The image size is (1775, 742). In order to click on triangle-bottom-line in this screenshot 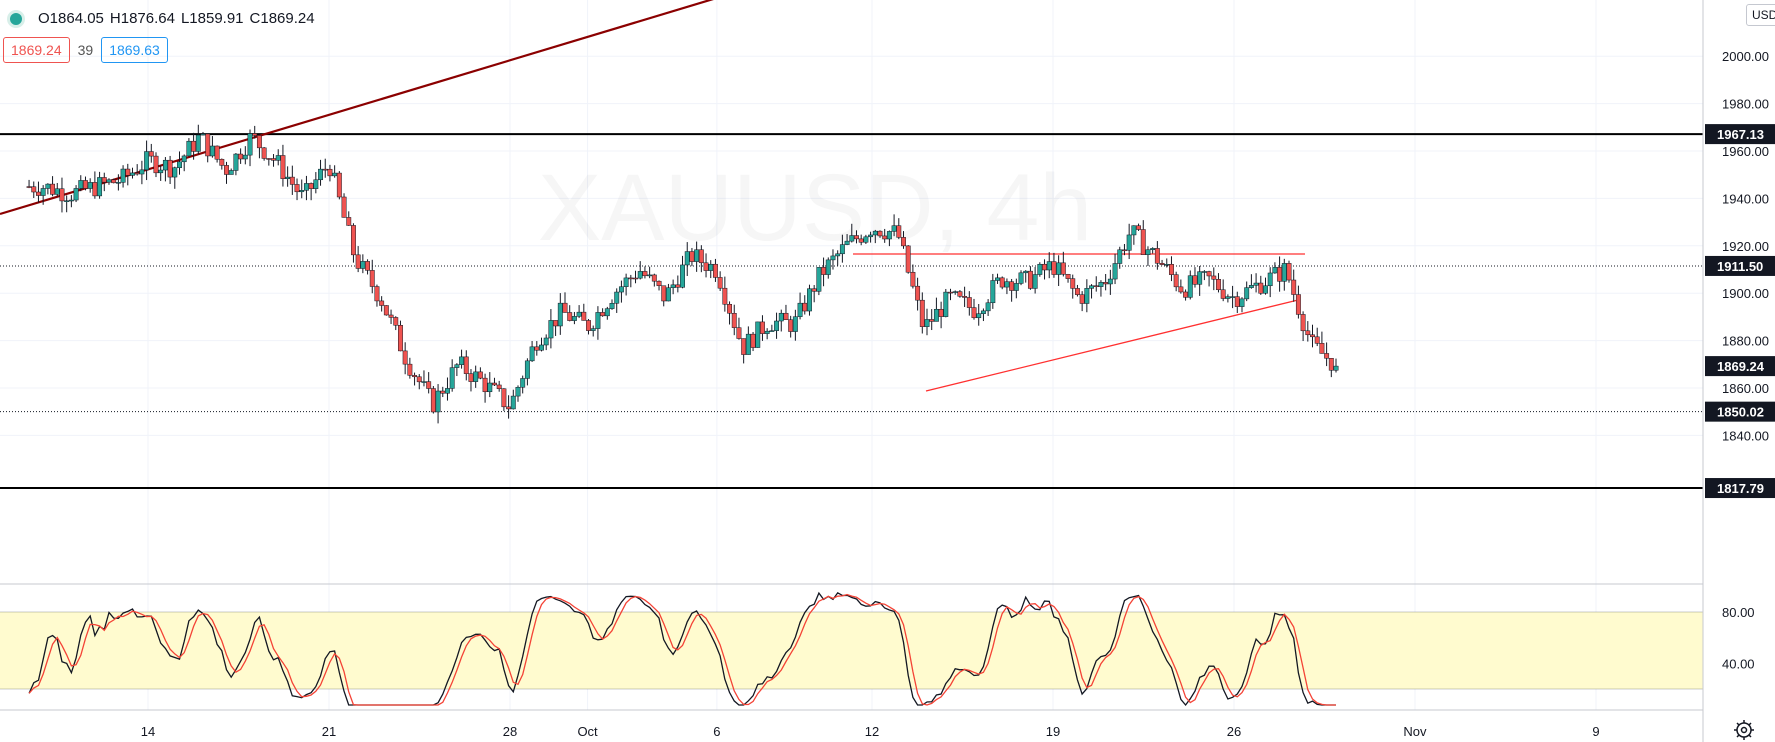, I will do `click(1112, 345)`.